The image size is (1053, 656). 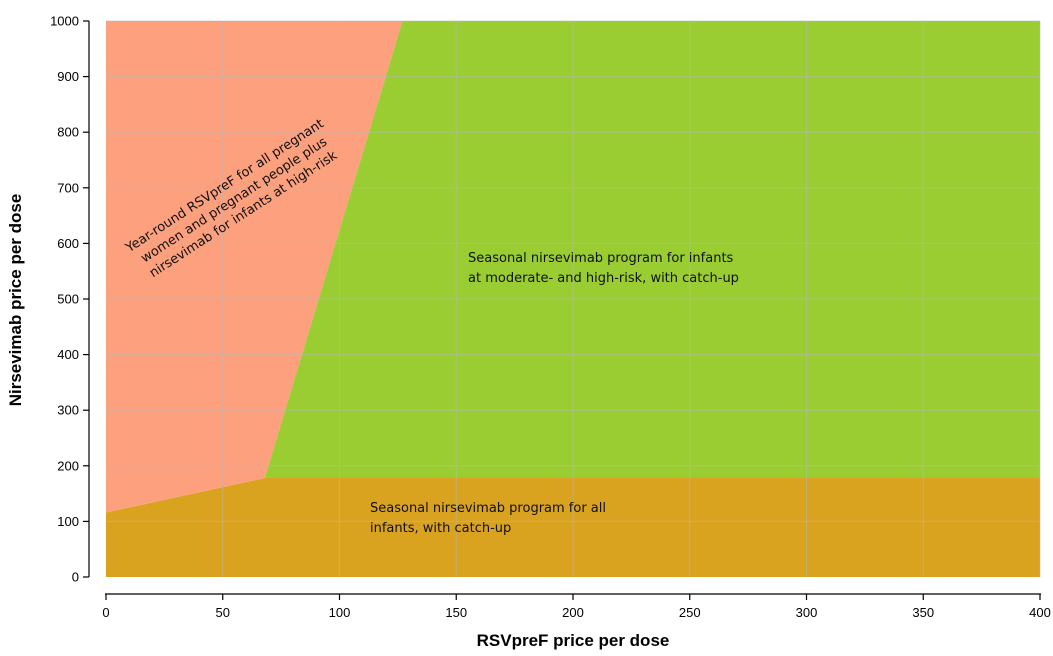 What do you see at coordinates (340, 612) in the screenshot?
I see `x-tick-label: 100` at bounding box center [340, 612].